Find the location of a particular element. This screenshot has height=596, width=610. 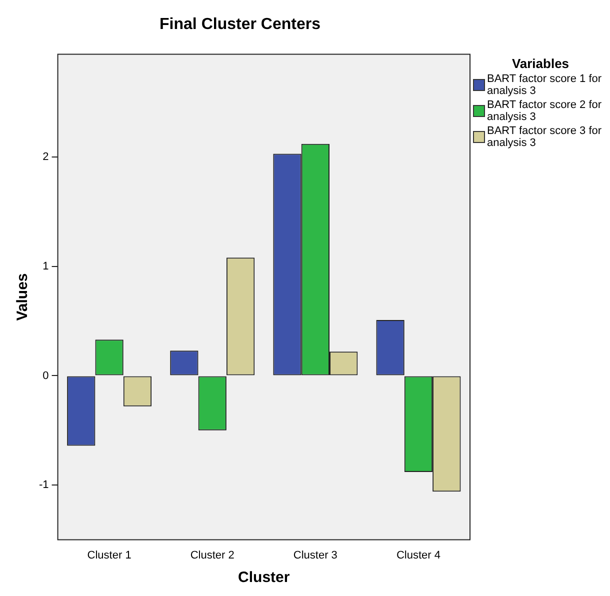

legend-label: BART factor score 1 for analysis 3 is located at coordinates (545, 85).